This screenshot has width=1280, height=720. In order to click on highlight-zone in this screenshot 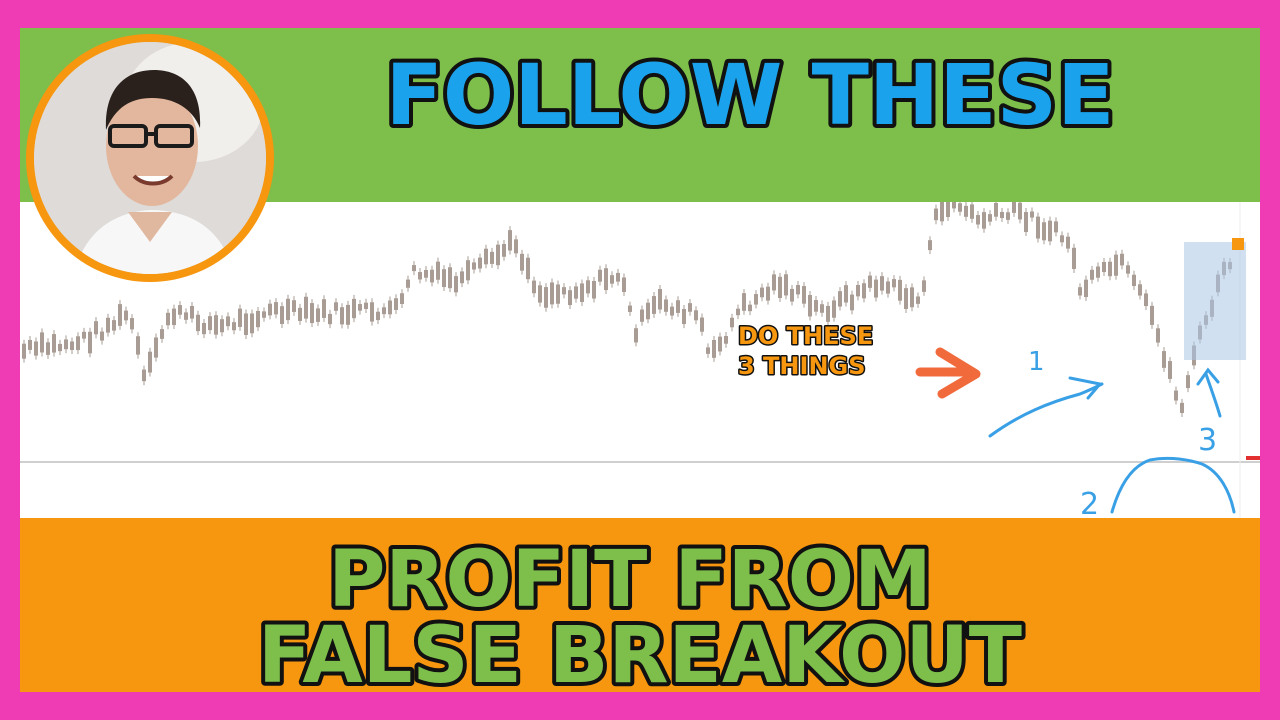, I will do `click(1215, 301)`.